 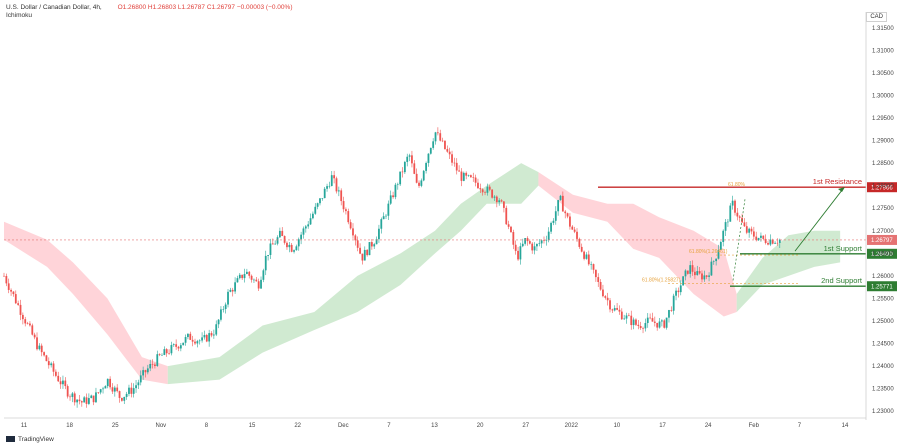 What do you see at coordinates (883, 51) in the screenshot?
I see `price-tick-label: 1.31000` at bounding box center [883, 51].